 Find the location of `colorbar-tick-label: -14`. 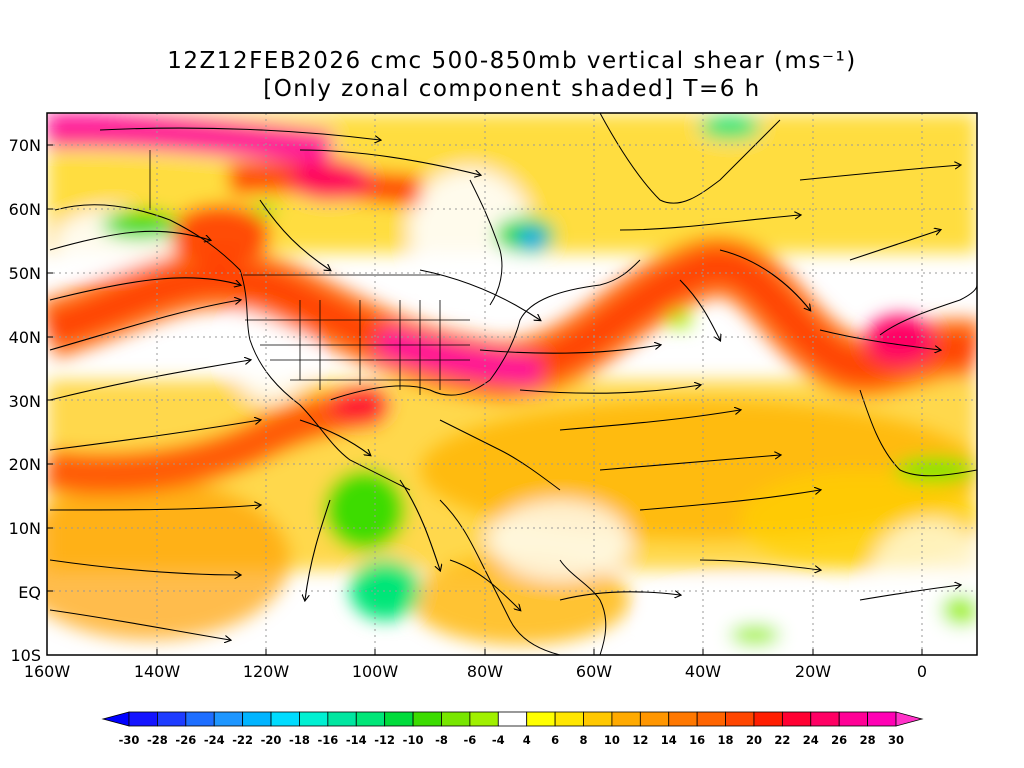

colorbar-tick-label: -14 is located at coordinates (356, 740).